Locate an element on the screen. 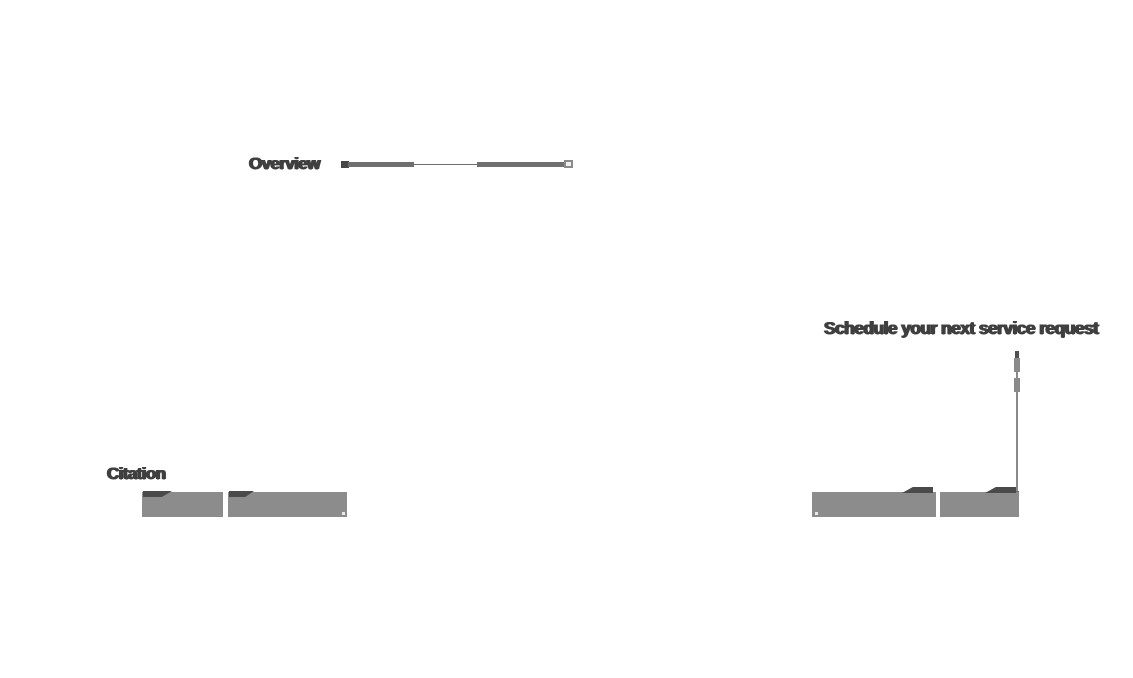 The height and width of the screenshot is (678, 1133). slider-start-cap is located at coordinates (345, 164).